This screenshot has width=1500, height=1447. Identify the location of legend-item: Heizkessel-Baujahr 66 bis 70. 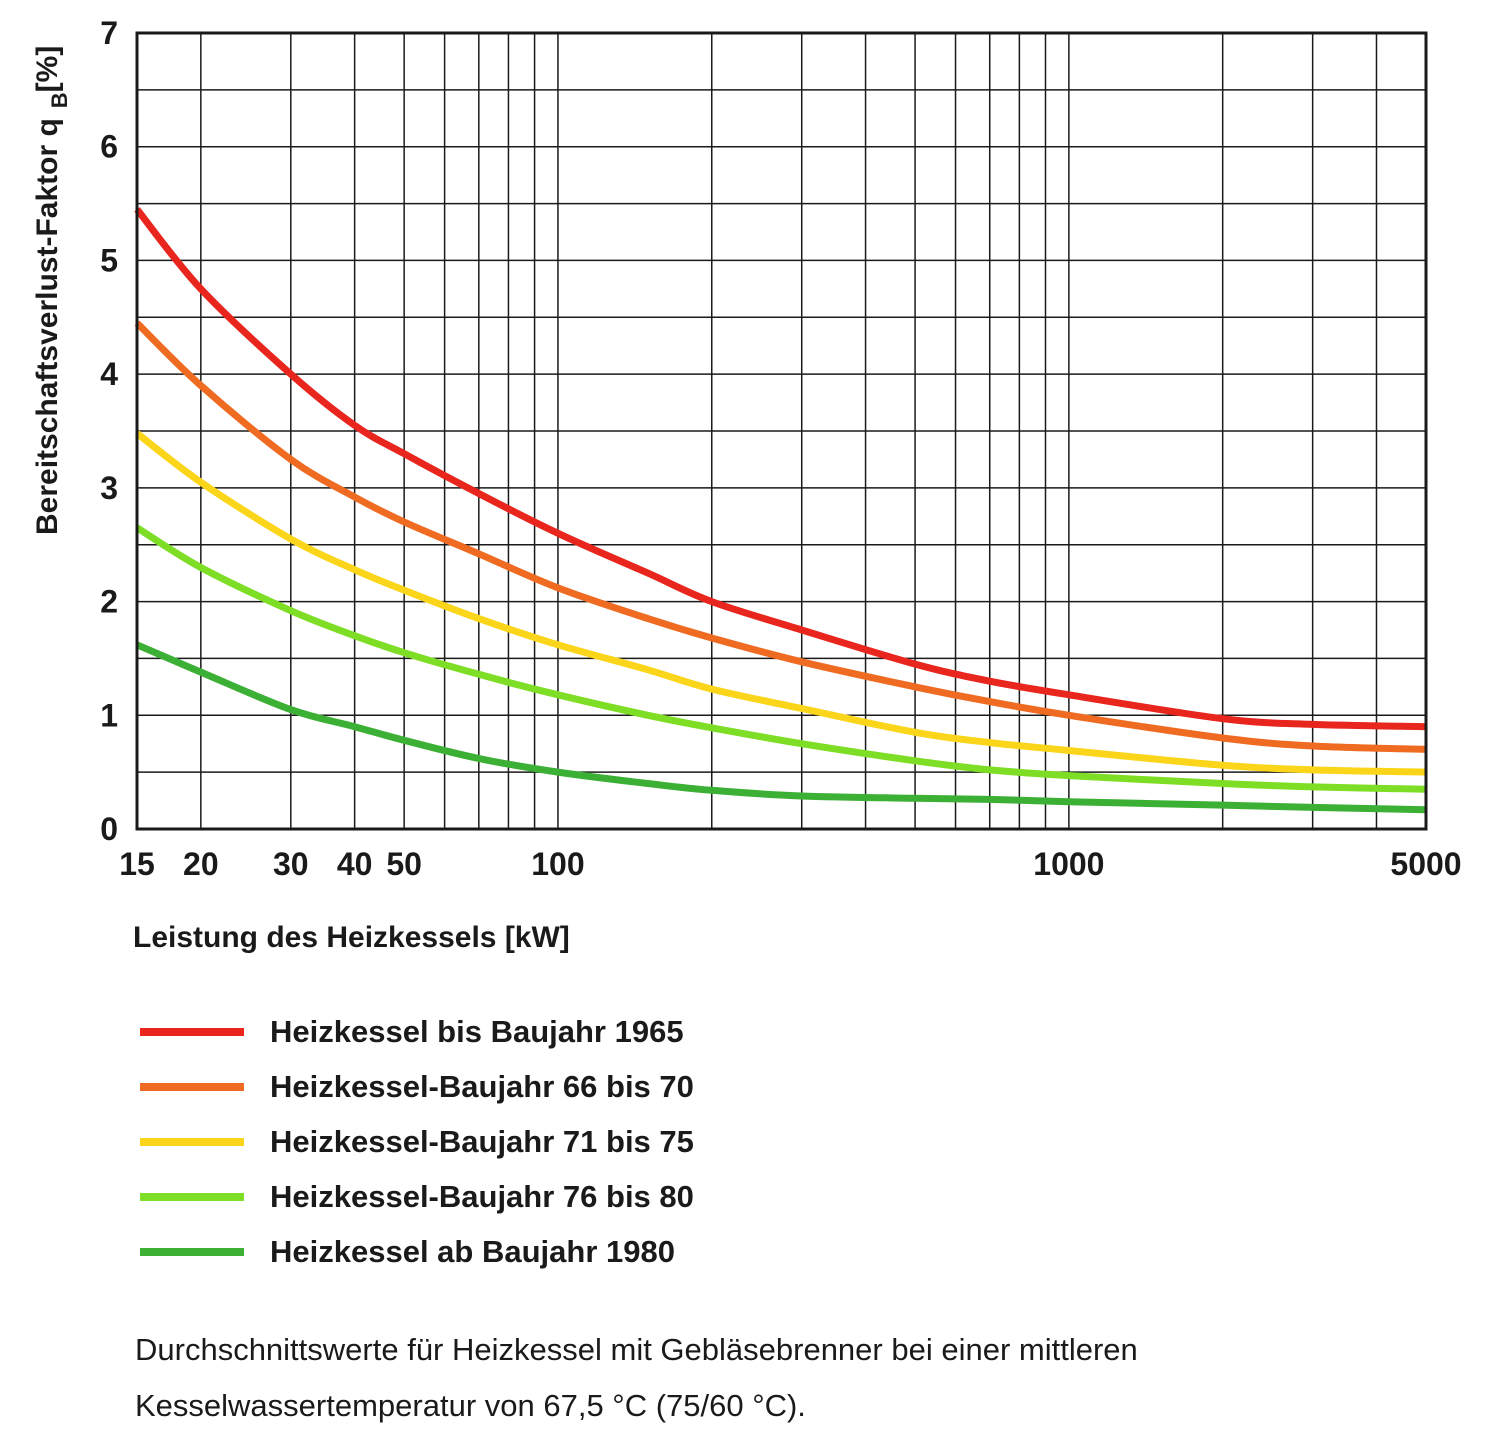
(417, 1086).